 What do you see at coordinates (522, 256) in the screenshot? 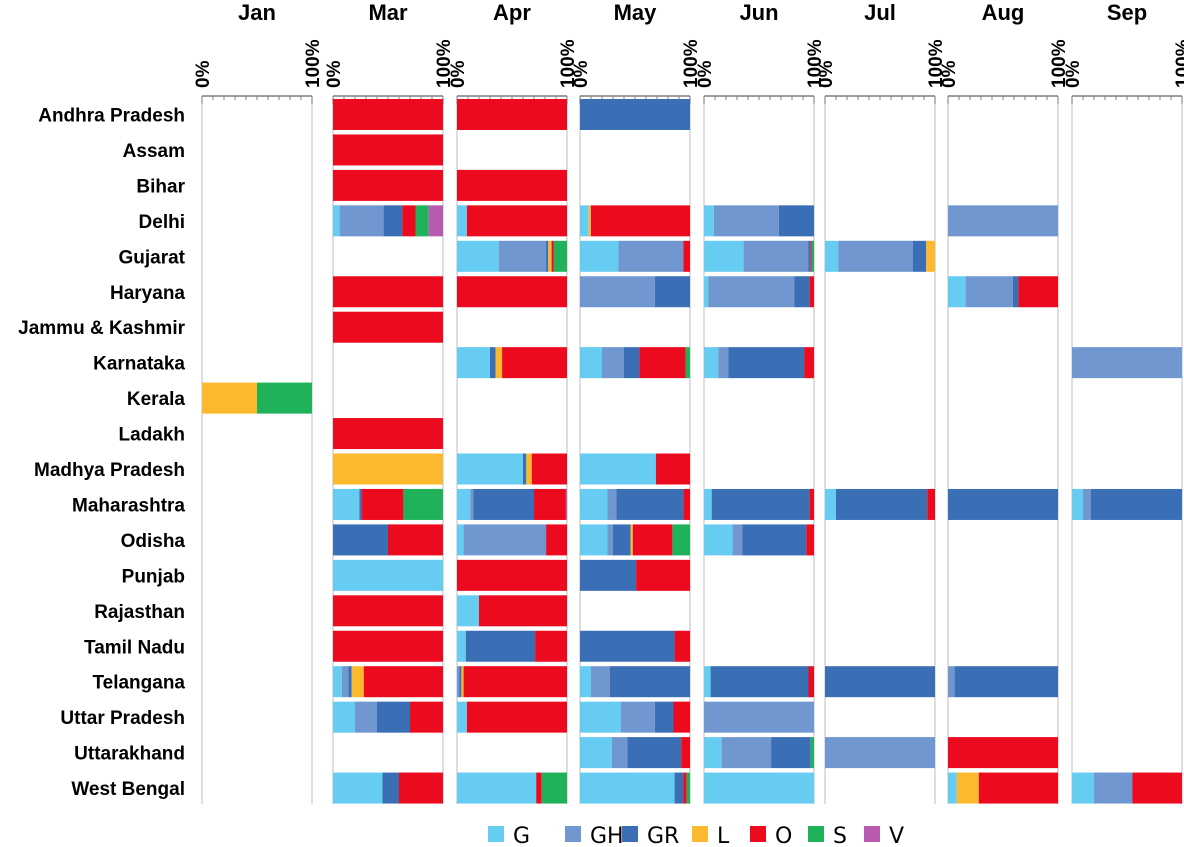
I see `bar-apr-gujarat-gh` at bounding box center [522, 256].